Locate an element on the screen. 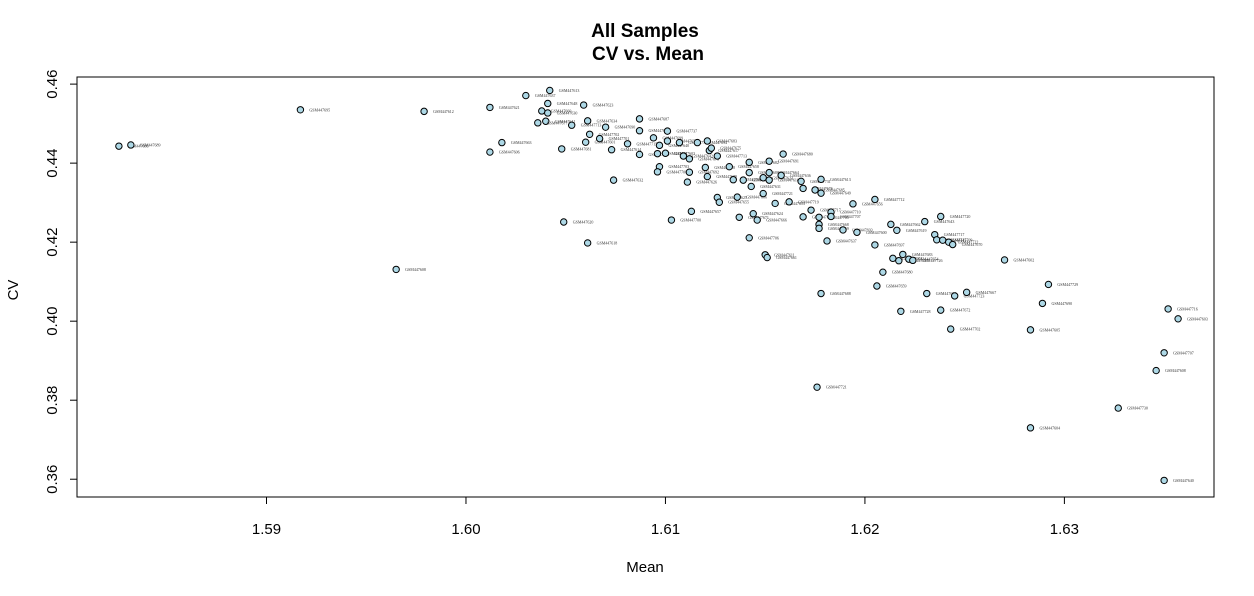 This screenshot has height=596, width=1254. data-point-label: GSM447639 is located at coordinates (676, 153).